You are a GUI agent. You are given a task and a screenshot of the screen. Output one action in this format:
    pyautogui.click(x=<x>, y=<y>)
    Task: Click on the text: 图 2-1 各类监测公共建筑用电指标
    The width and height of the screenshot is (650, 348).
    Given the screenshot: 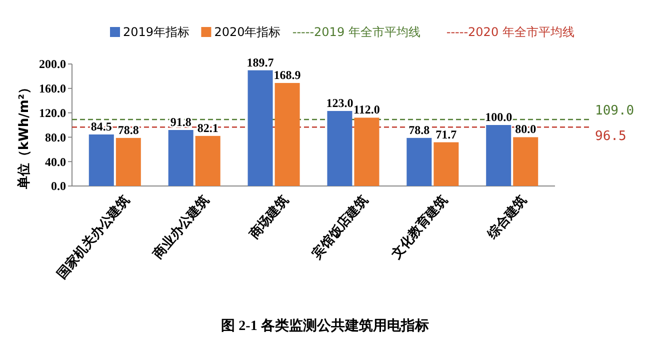 What is the action you would take?
    pyautogui.click(x=325, y=326)
    